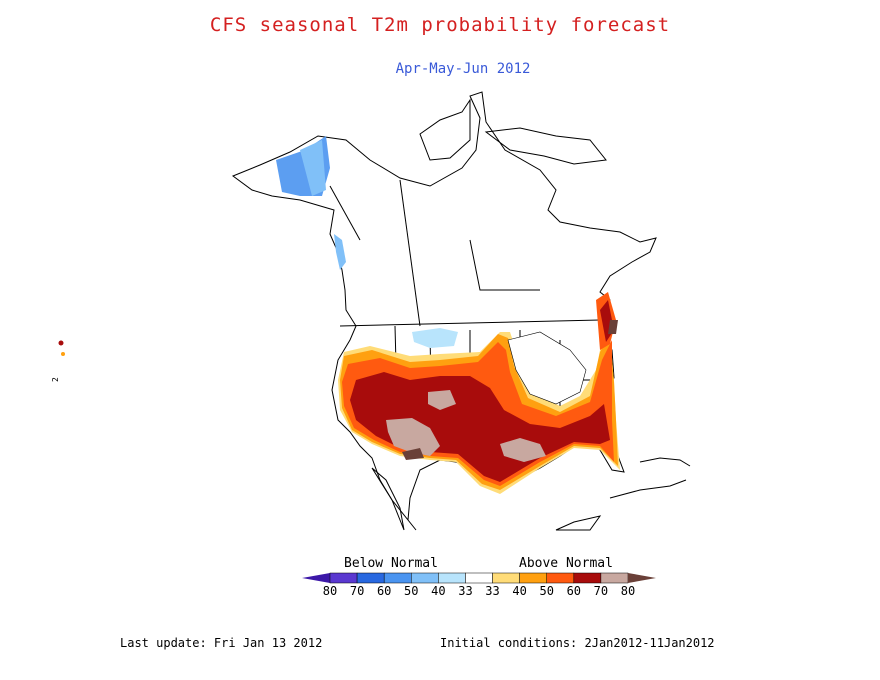 The width and height of the screenshot is (880, 680). I want to click on legend-colorbar, so click(479, 578).